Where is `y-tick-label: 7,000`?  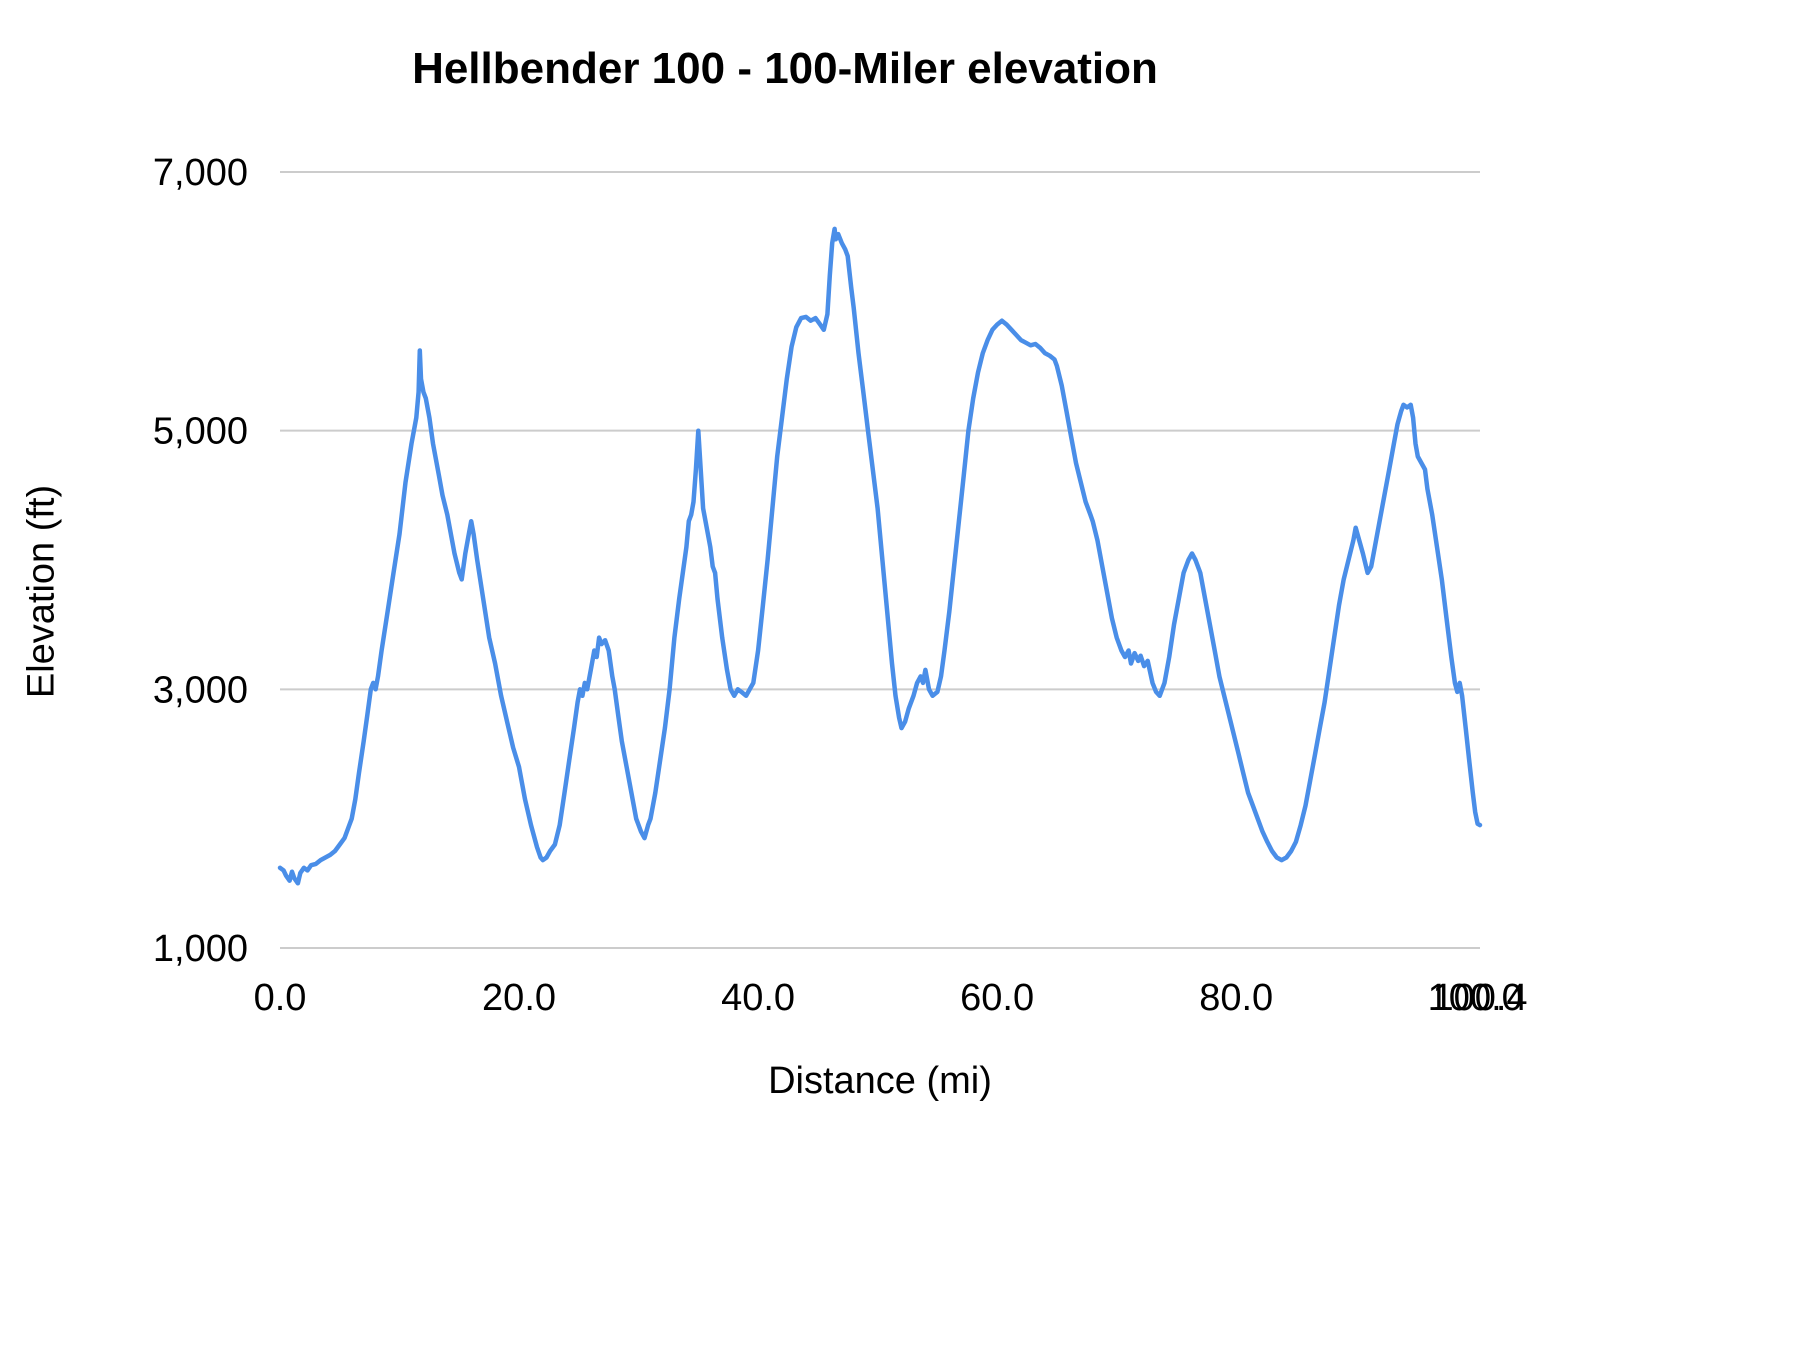
y-tick-label: 7,000 is located at coordinates (200, 173).